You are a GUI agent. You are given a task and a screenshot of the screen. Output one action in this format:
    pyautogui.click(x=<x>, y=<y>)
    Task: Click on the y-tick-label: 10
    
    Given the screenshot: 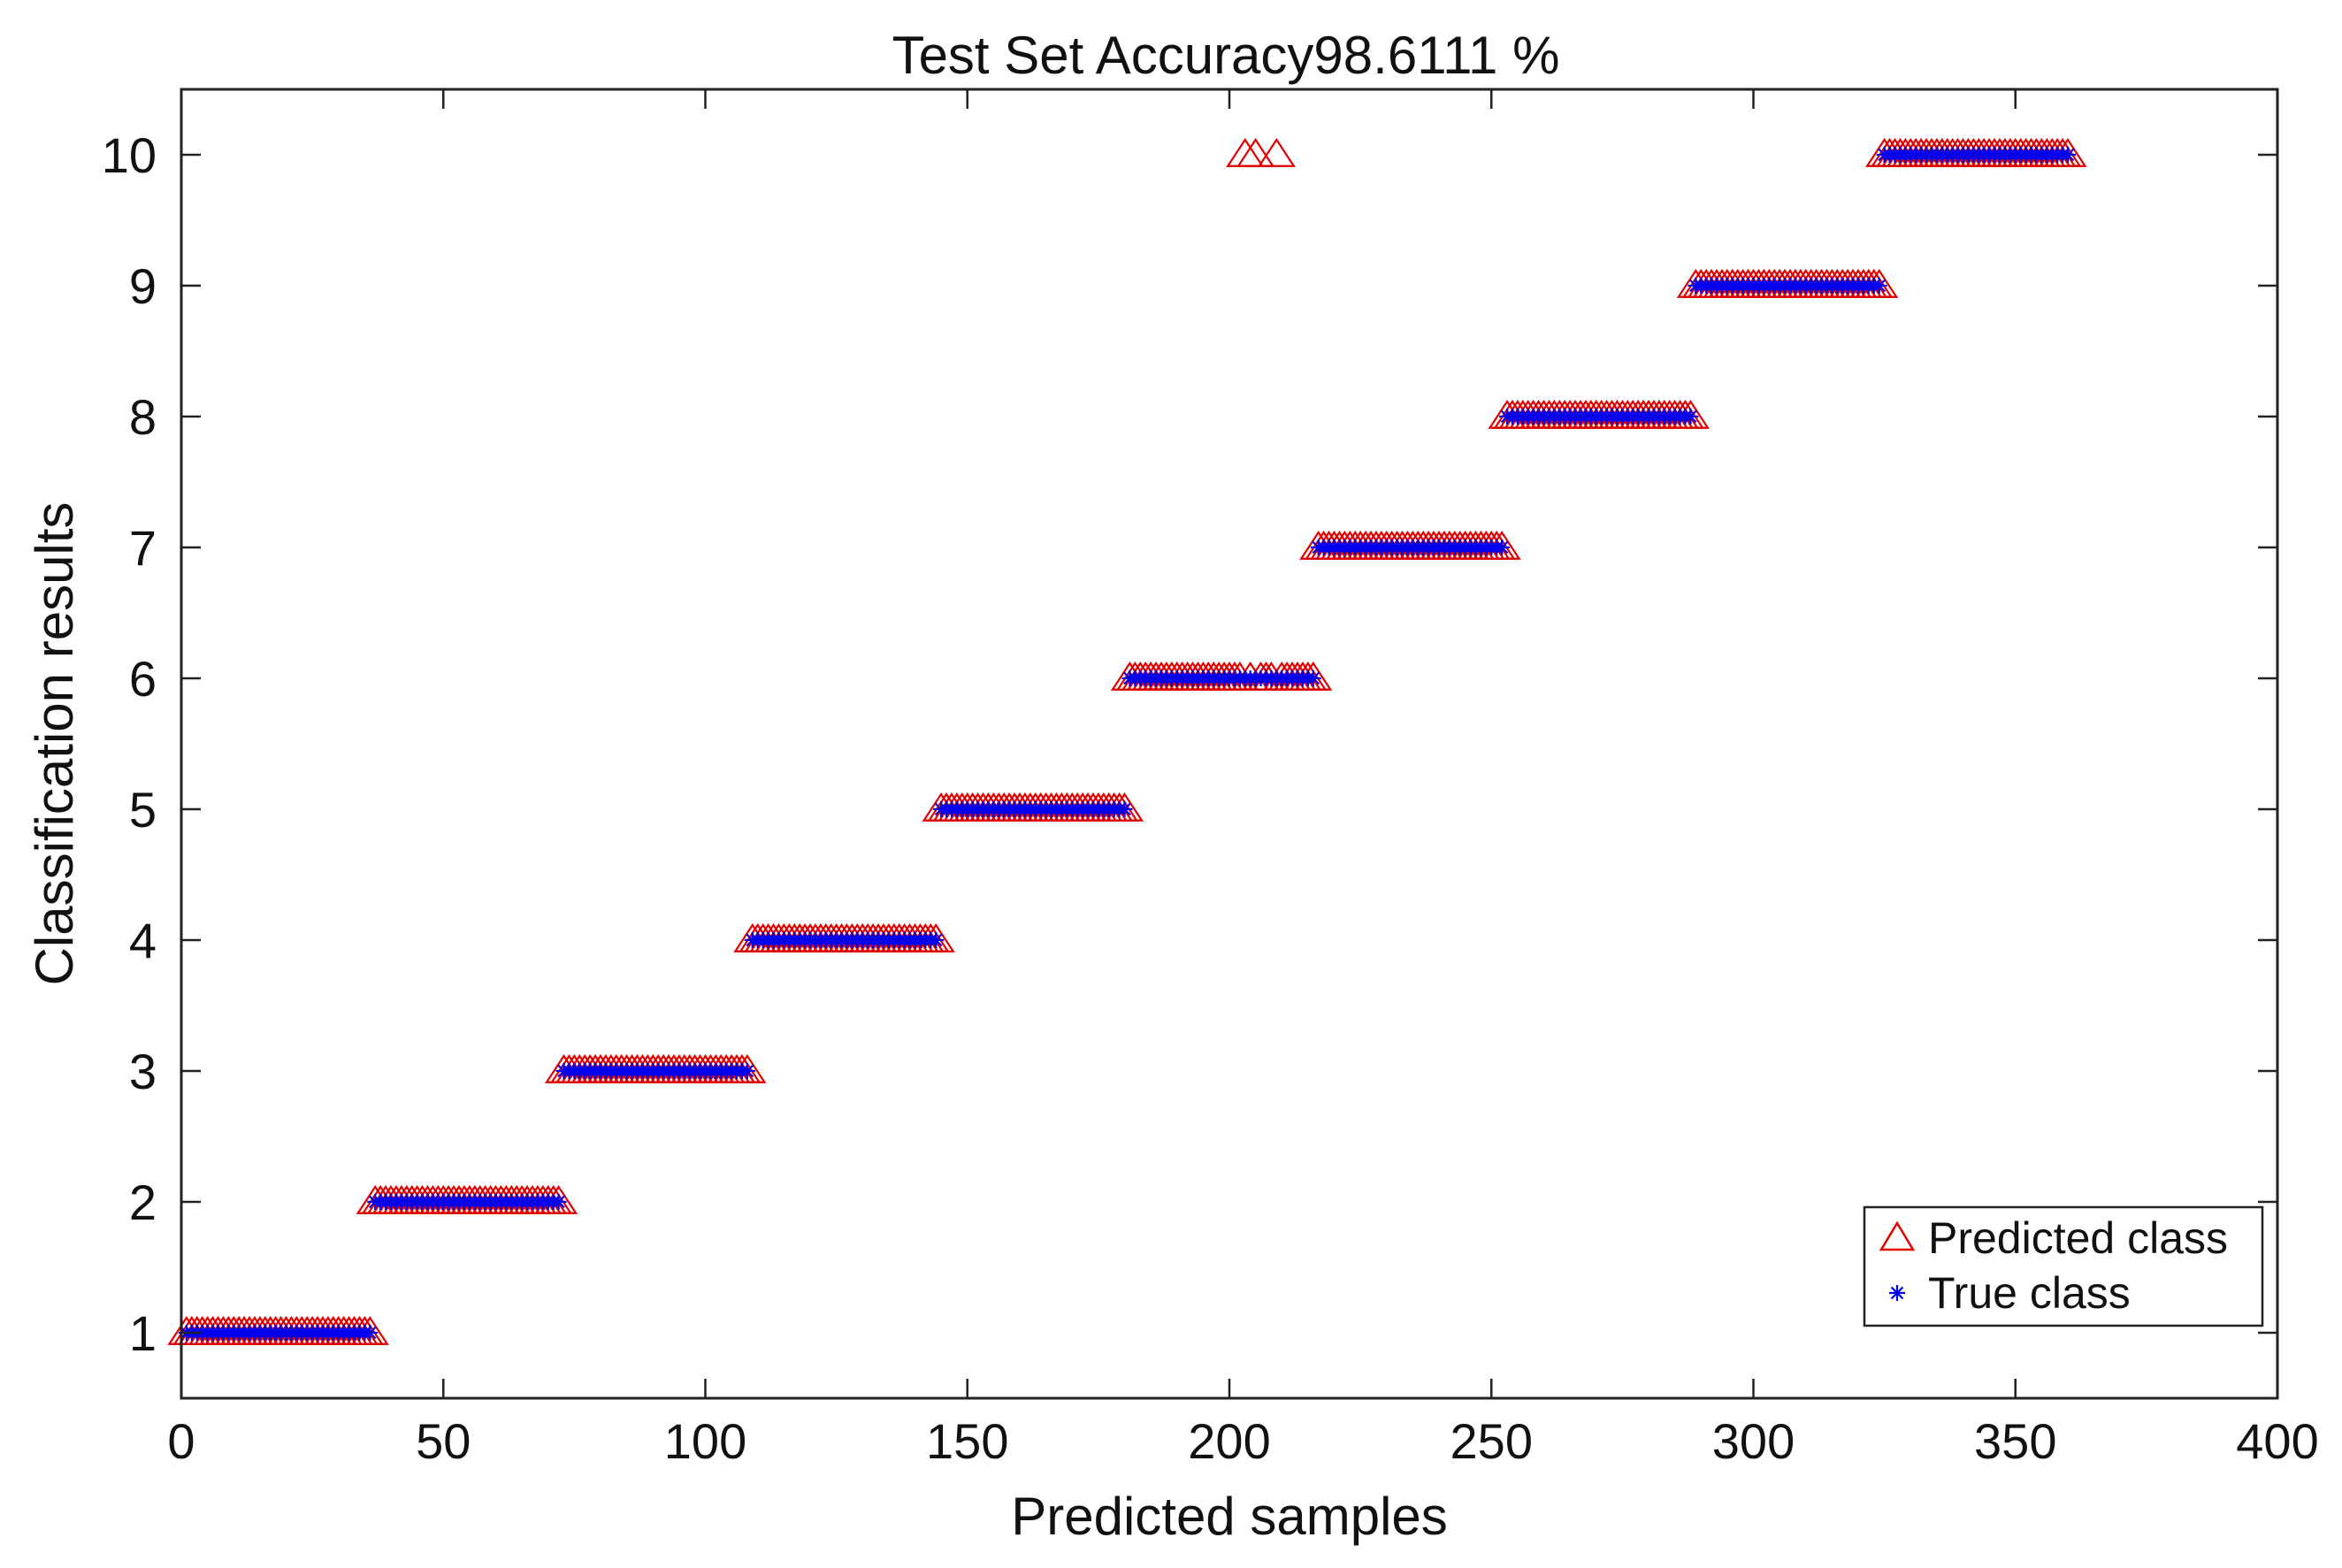 What is the action you would take?
    pyautogui.click(x=129, y=155)
    